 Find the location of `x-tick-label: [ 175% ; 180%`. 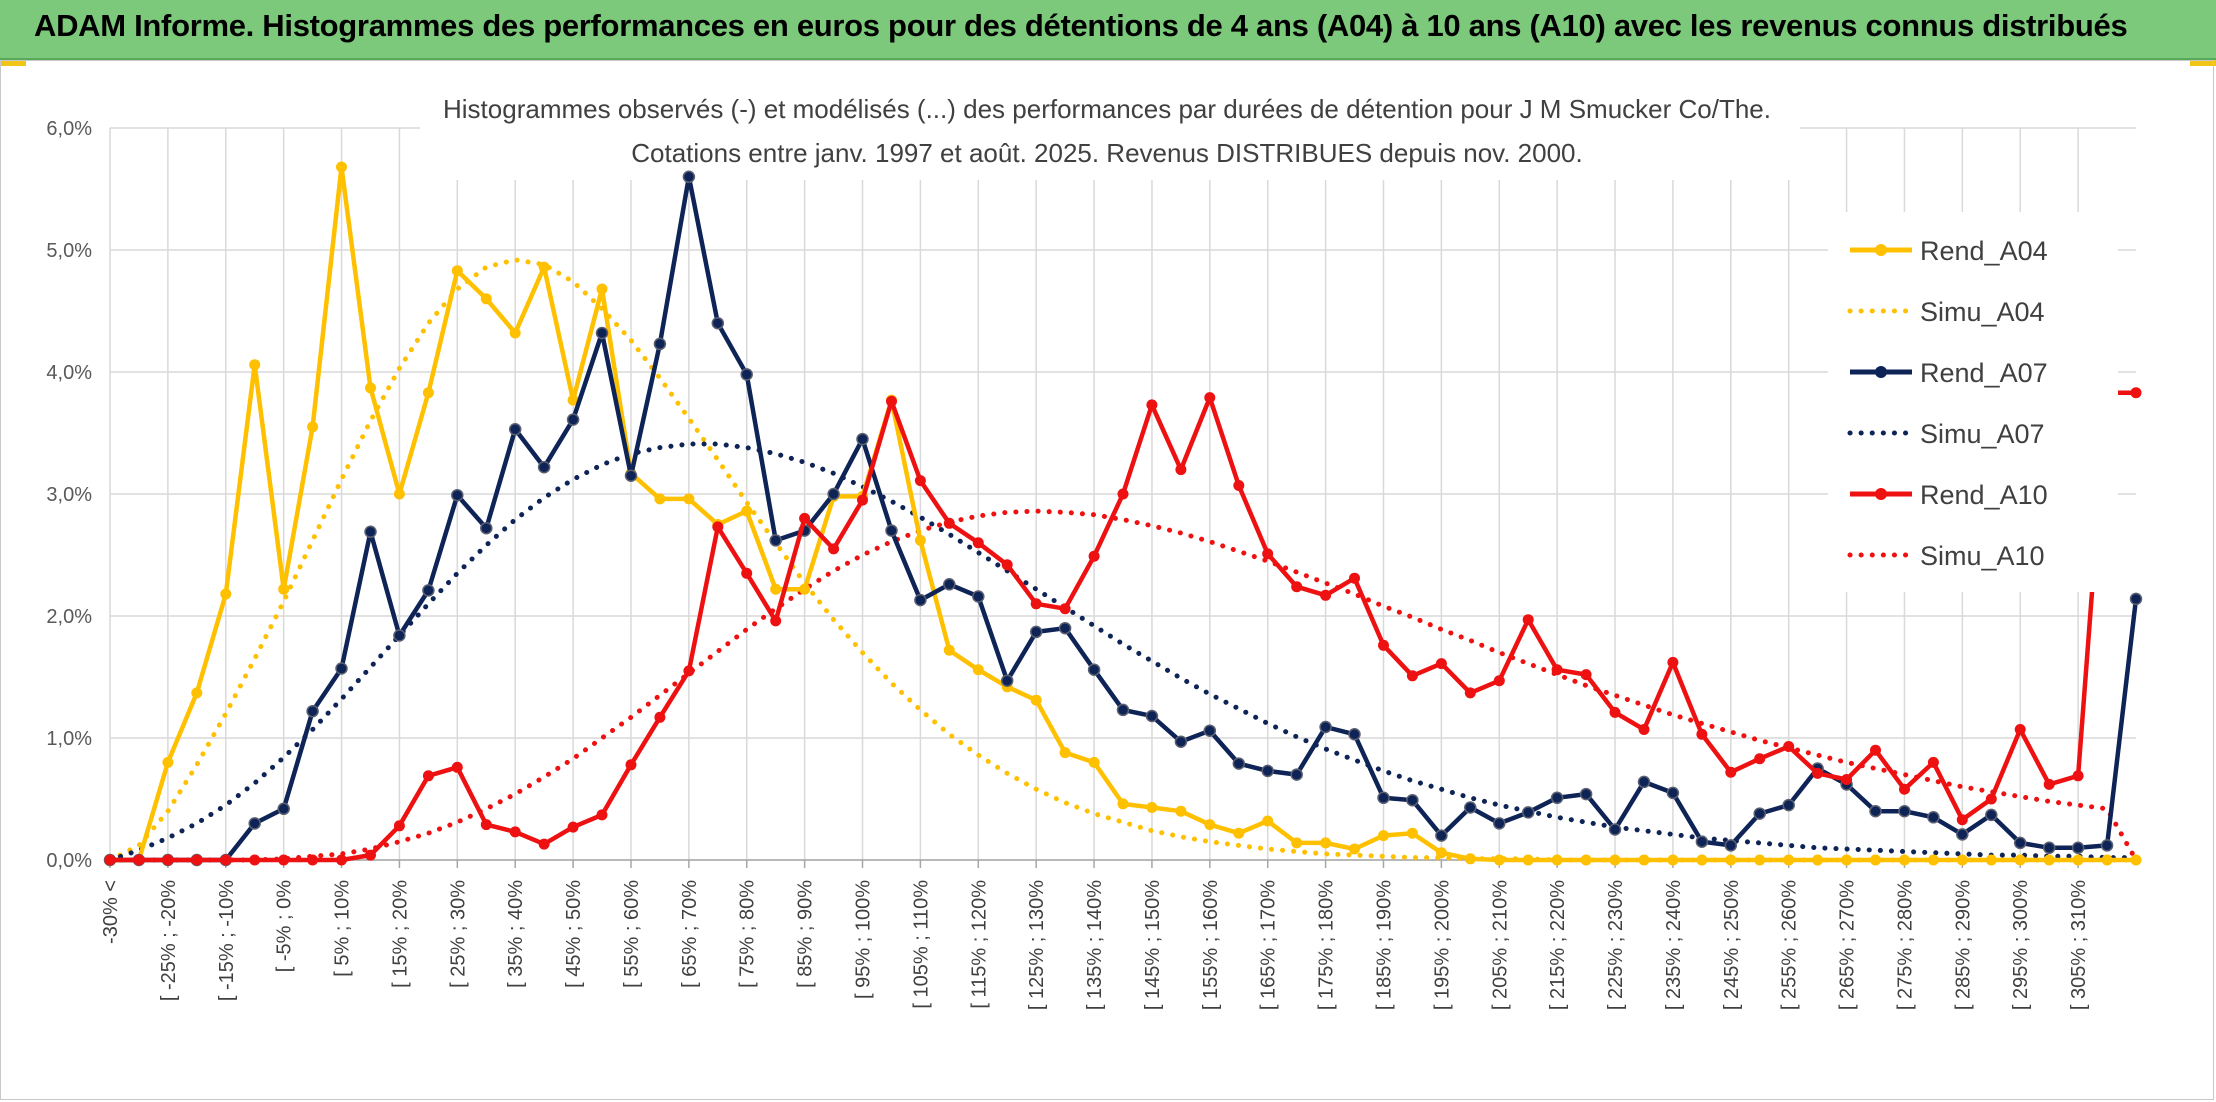

x-tick-label: [ 175% ; 180% is located at coordinates (1327, 945).